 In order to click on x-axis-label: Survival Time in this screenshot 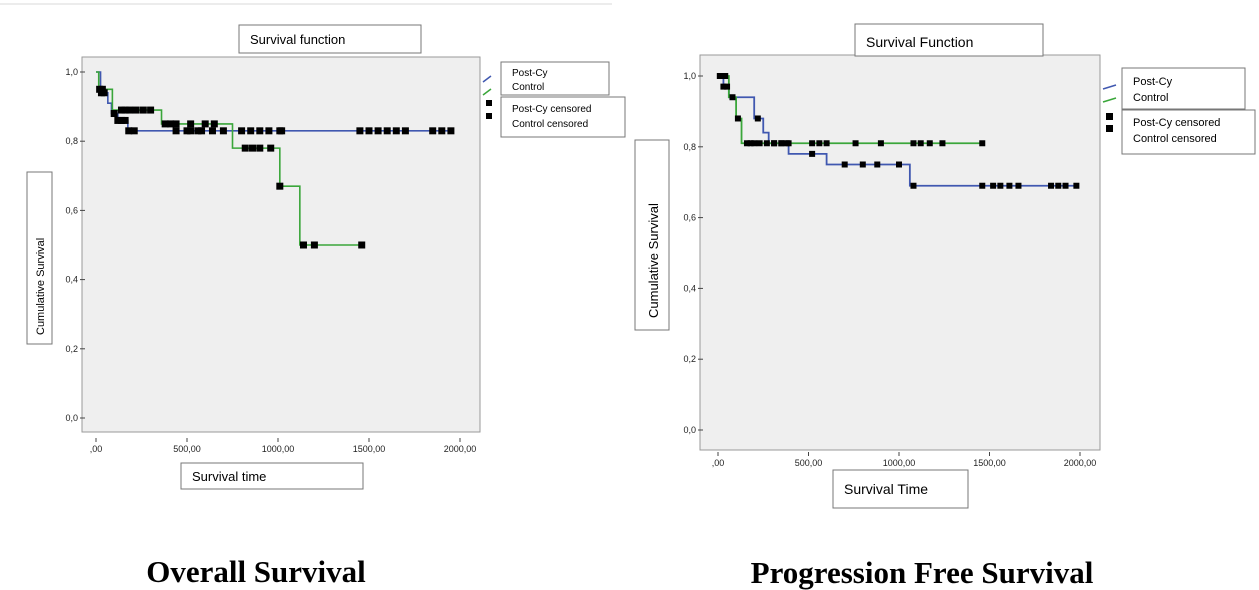, I will do `click(886, 489)`.